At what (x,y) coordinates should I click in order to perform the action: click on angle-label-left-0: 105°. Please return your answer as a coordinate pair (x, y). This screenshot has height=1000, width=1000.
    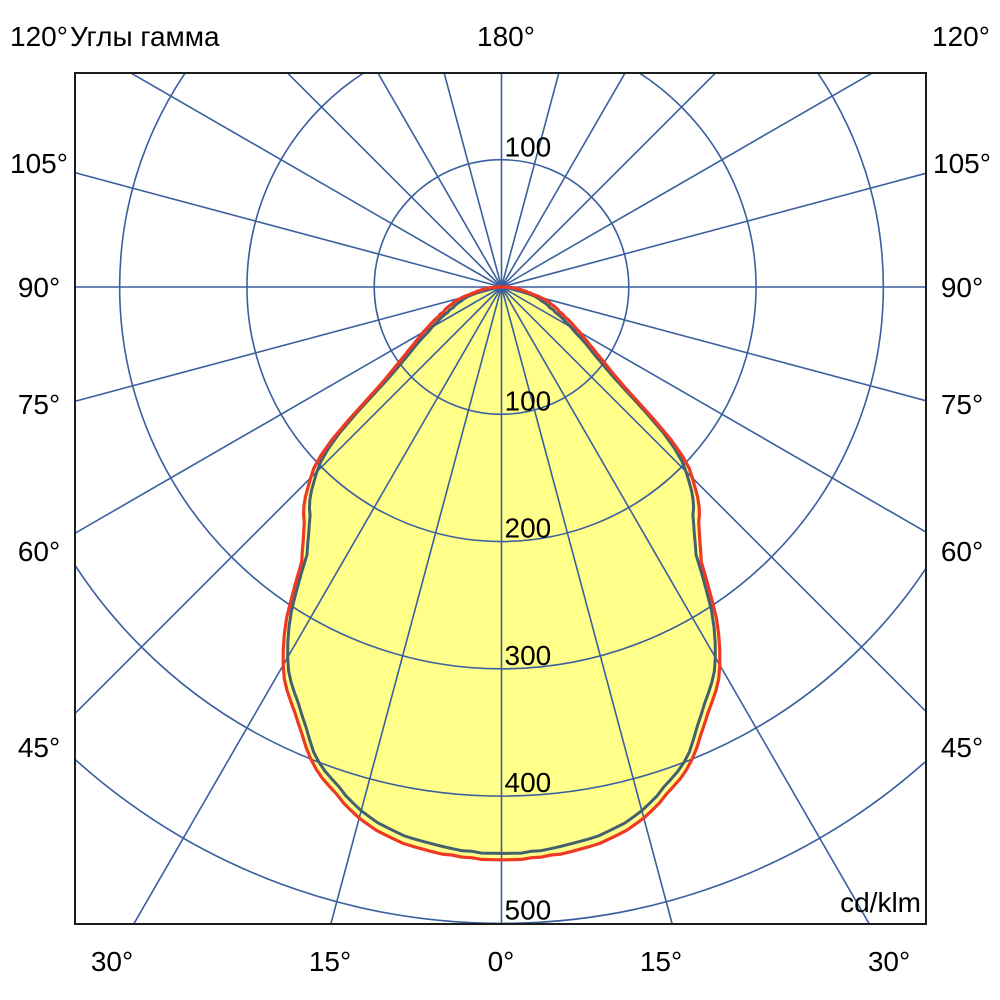
    Looking at the image, I should click on (39, 163).